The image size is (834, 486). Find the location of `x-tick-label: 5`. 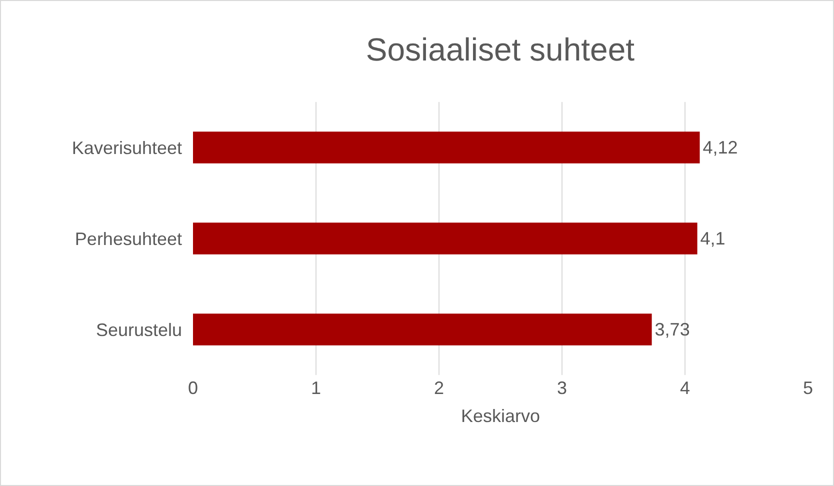

x-tick-label: 5 is located at coordinates (808, 388).